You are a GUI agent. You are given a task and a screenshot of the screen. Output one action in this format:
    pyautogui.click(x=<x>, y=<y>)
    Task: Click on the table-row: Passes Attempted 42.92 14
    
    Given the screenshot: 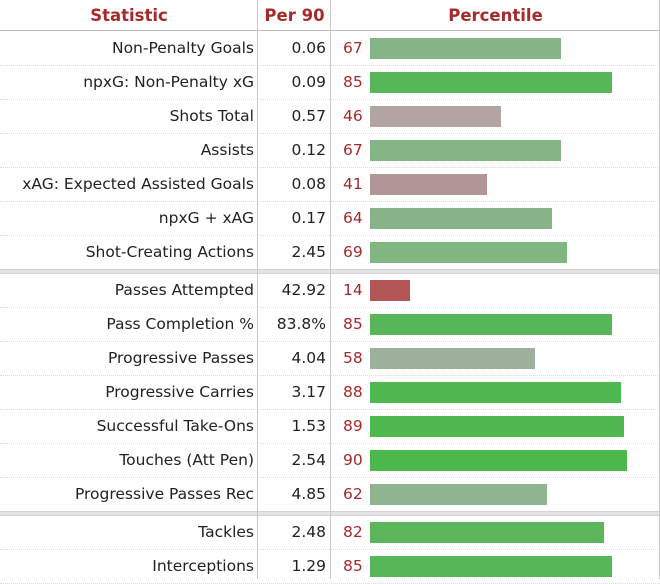 What is the action you would take?
    pyautogui.click(x=330, y=291)
    